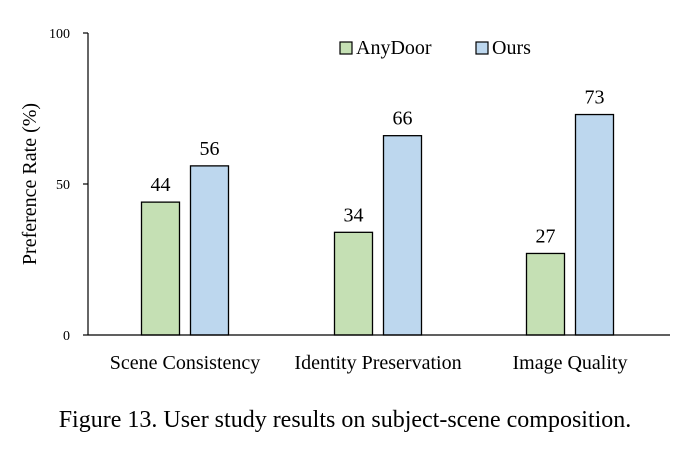 The width and height of the screenshot is (690, 454). What do you see at coordinates (394, 48) in the screenshot?
I see `legend-label-anydoor: AnyDoor` at bounding box center [394, 48].